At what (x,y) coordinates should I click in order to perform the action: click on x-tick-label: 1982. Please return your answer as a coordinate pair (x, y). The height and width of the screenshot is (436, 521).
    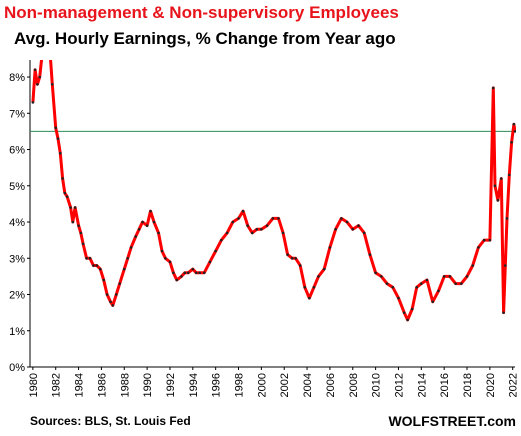
    Looking at the image, I should click on (57, 385).